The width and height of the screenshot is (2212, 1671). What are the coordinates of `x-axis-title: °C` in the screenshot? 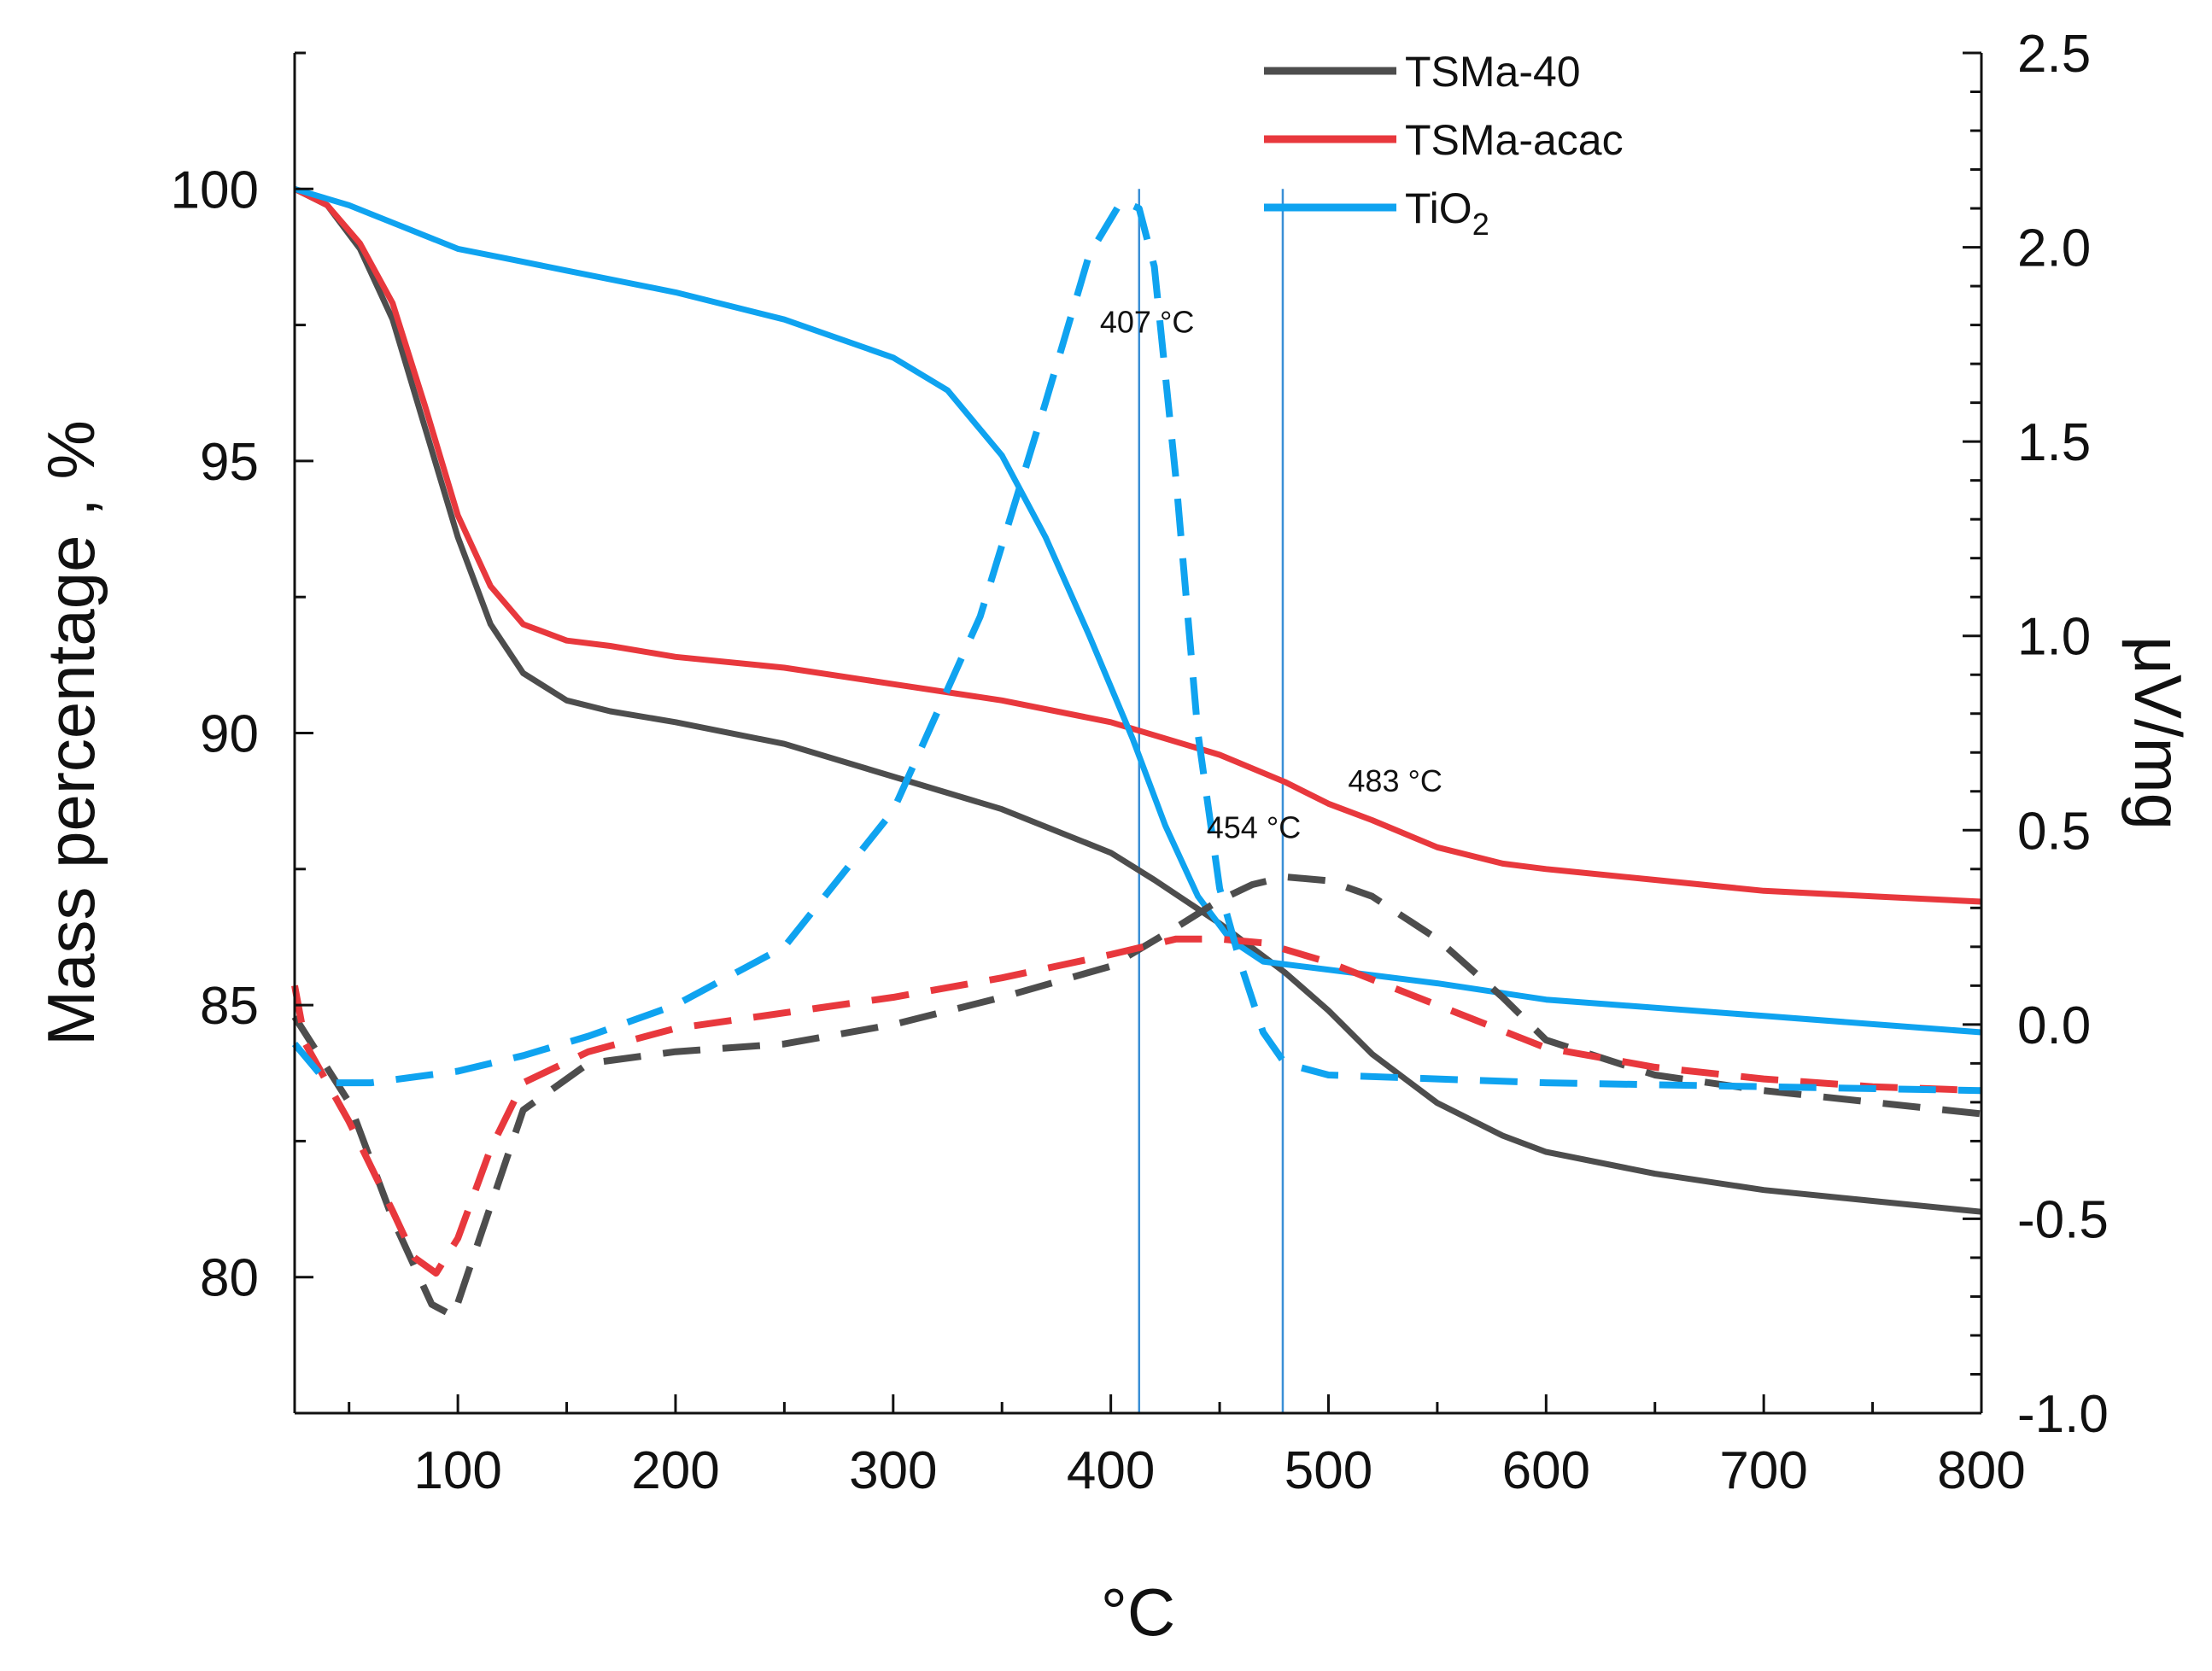 It's located at (1139, 1612).